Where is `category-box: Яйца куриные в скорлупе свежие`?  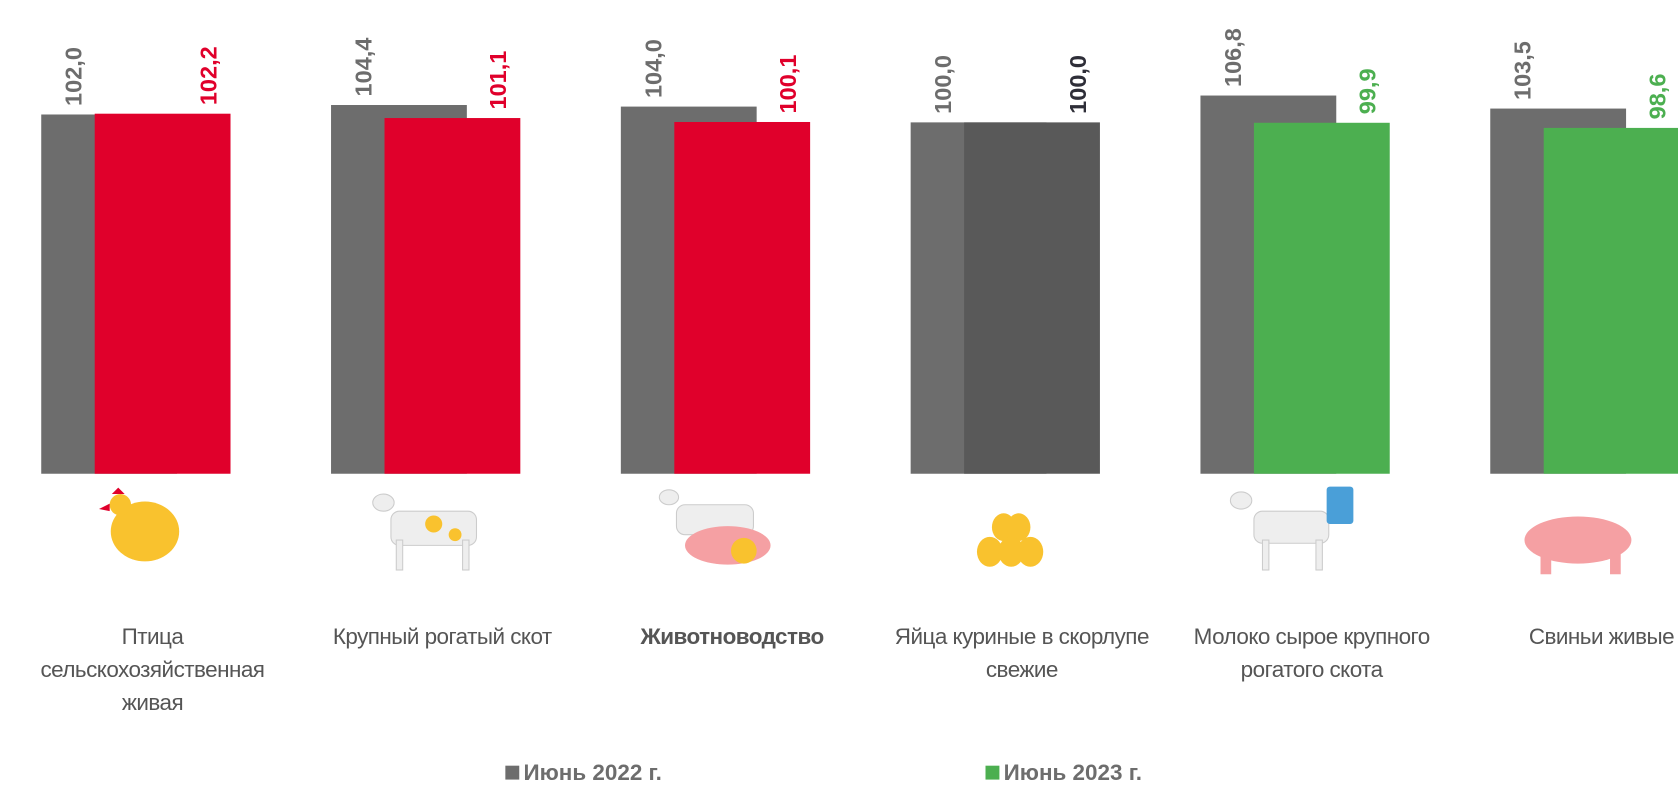
category-box: Яйца куриные в скорлупе свежие is located at coordinates (1022, 653).